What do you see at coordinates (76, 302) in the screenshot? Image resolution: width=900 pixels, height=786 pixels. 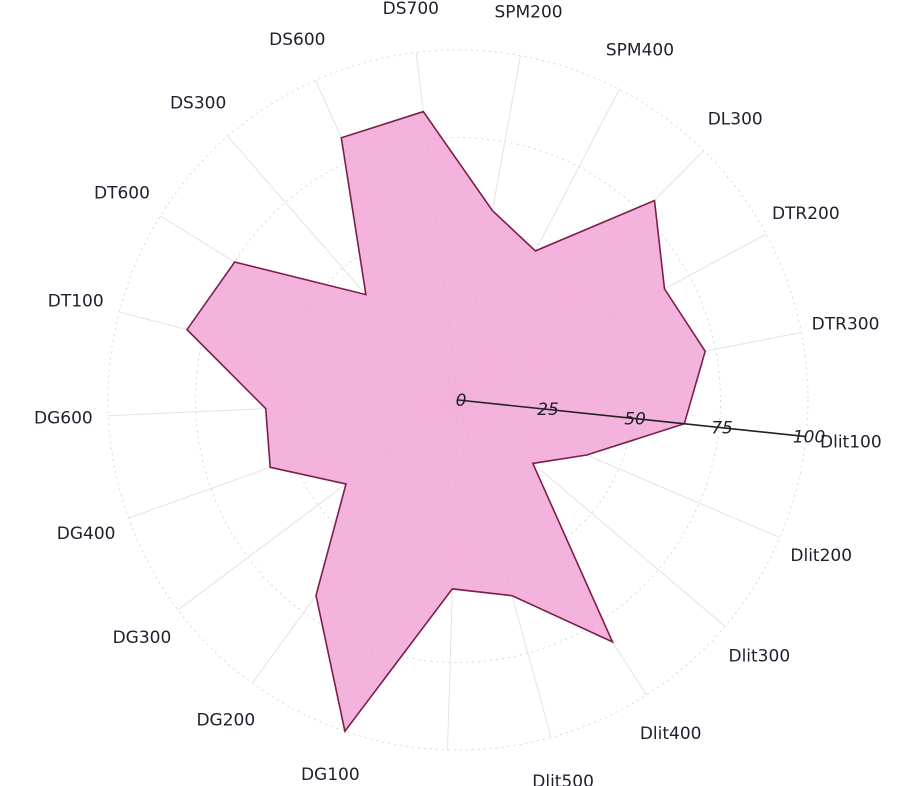 I see `category-label-dt100: DT100` at bounding box center [76, 302].